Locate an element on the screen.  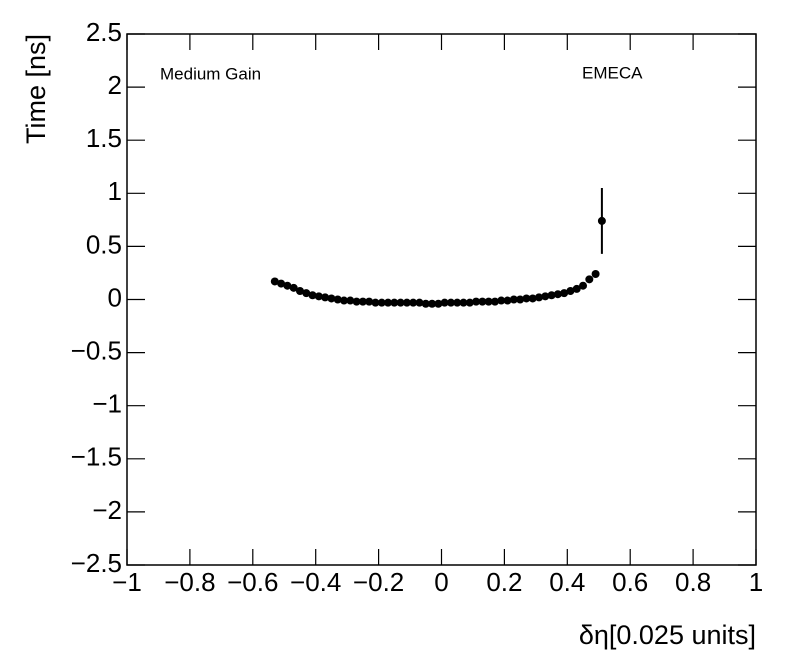
x-tick-label: 0.8 is located at coordinates (693, 582).